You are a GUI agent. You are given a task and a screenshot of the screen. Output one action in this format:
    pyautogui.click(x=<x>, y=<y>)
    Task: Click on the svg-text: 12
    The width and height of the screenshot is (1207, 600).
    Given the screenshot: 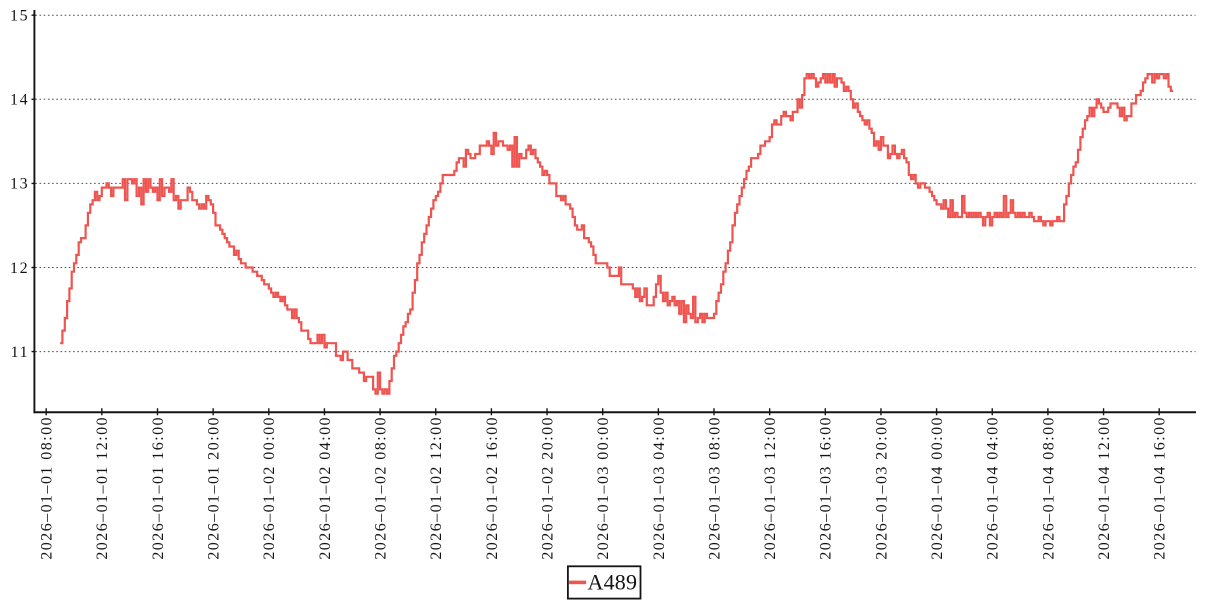 What is the action you would take?
    pyautogui.click(x=19, y=268)
    